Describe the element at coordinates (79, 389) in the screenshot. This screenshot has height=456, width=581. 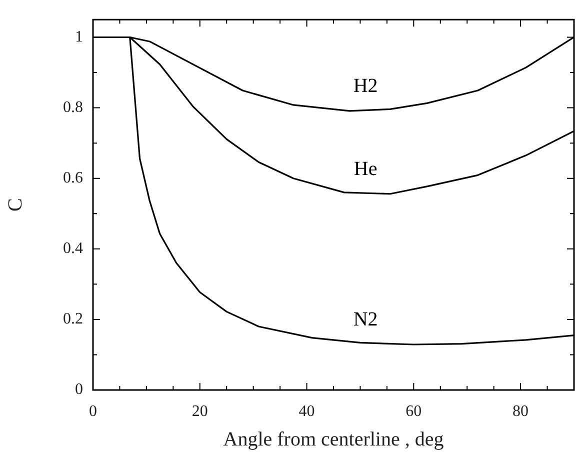
I see `y-tick-label: 0` at that location.